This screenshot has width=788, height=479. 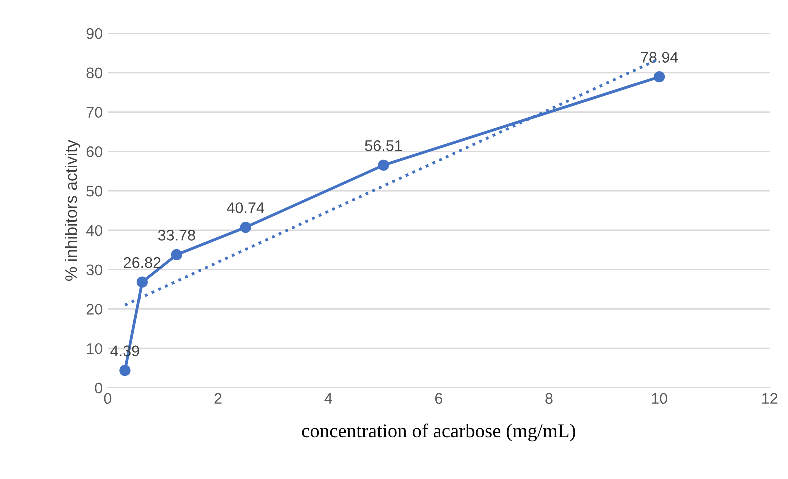 I want to click on x-tick-label: 0, so click(x=108, y=398).